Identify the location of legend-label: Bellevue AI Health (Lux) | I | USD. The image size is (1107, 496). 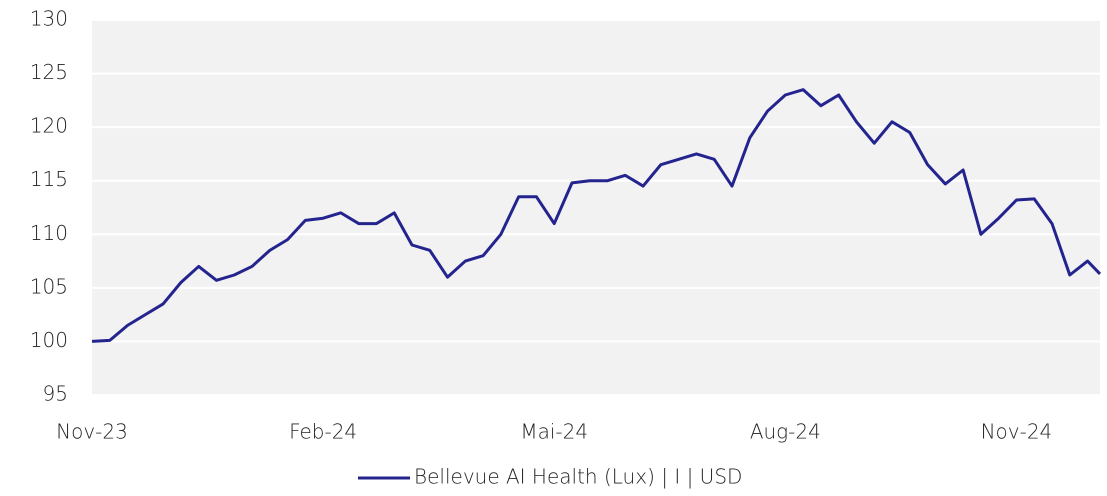
(578, 477).